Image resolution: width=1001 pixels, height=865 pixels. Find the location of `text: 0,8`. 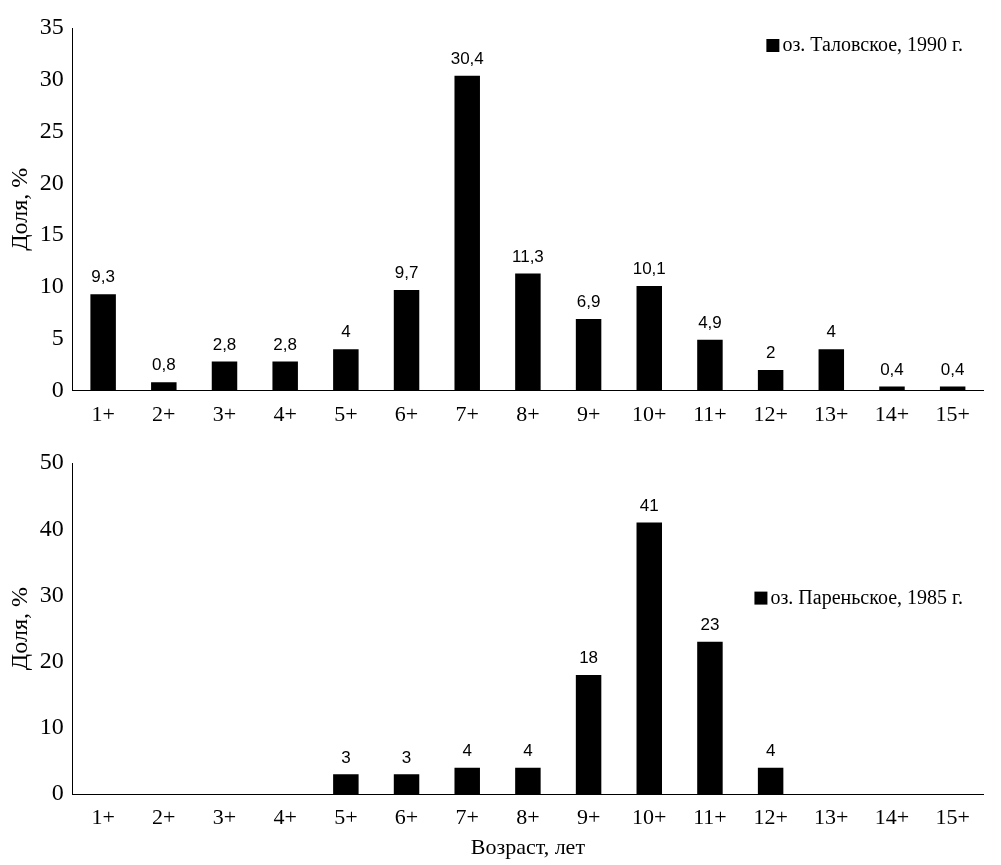

text: 0,8 is located at coordinates (164, 365).